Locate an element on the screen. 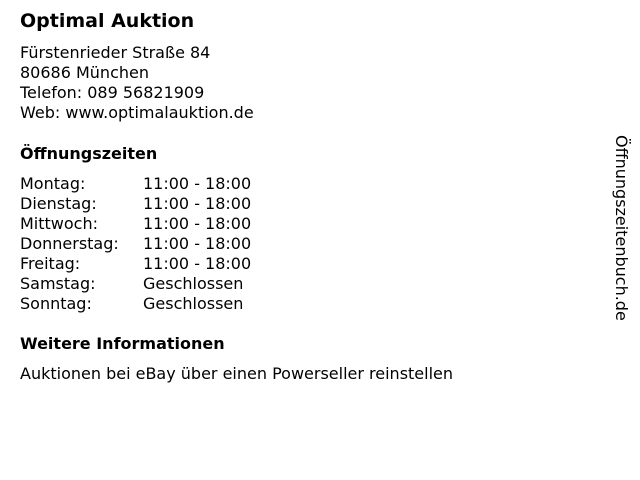 Image resolution: width=640 pixels, height=480 pixels. day: Dienstag: is located at coordinates (58, 203).